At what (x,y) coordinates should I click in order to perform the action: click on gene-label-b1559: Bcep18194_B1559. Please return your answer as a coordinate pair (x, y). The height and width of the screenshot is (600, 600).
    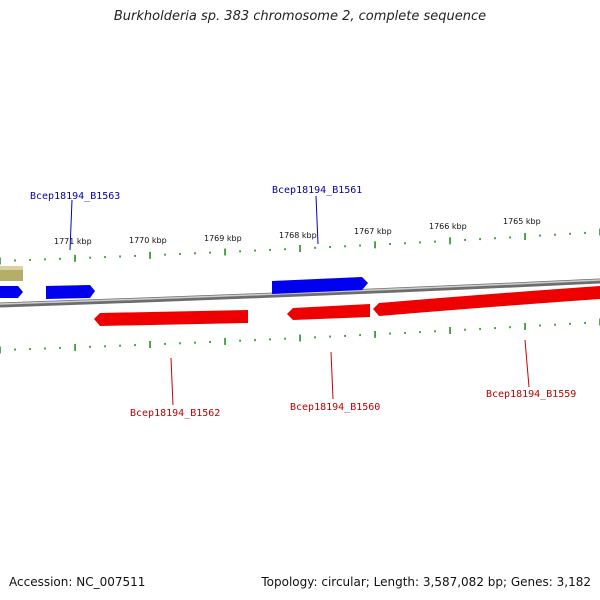
    Looking at the image, I should click on (531, 394).